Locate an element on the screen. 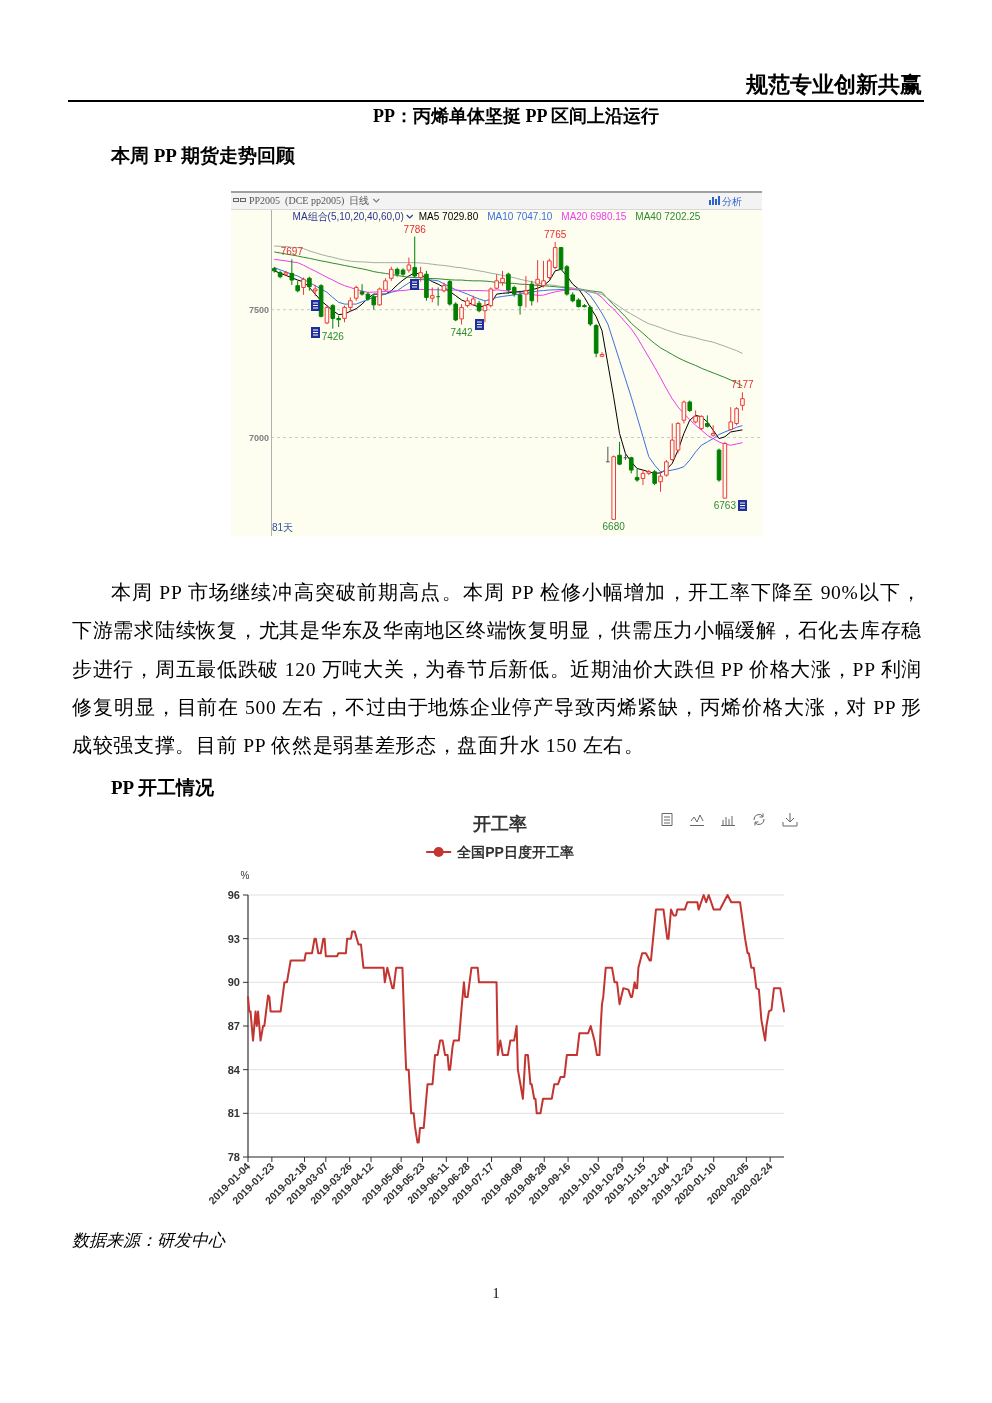 This screenshot has width=992, height=1403. annotation: 7177 is located at coordinates (742, 385).